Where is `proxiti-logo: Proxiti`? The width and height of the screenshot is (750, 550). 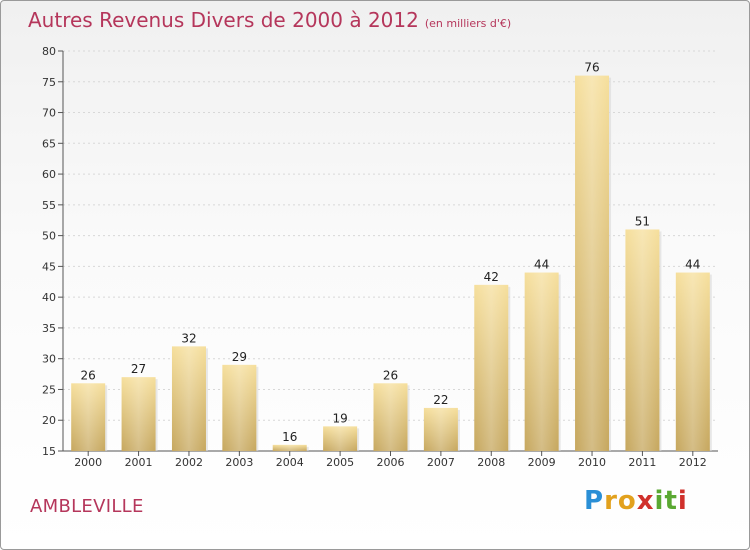
proxiti-logo: Proxiti is located at coordinates (636, 501).